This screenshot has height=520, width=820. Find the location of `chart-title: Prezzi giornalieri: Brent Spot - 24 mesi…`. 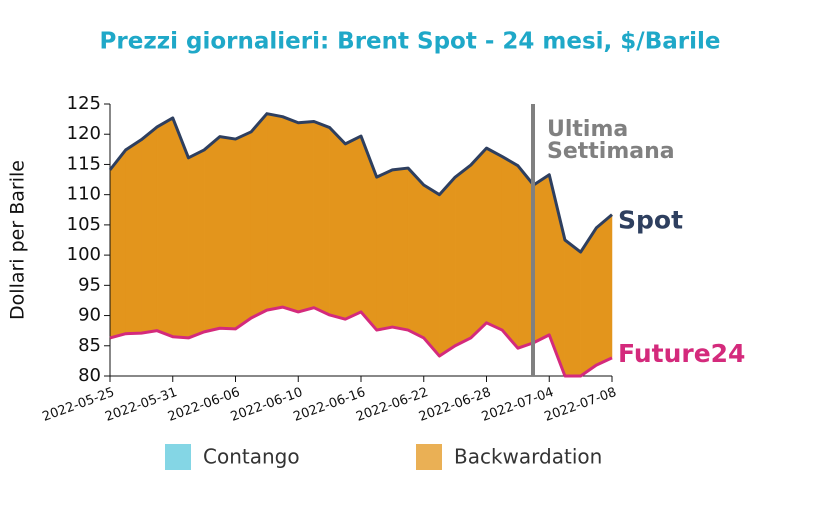

chart-title: Prezzi giornalieri: Brent Spot - 24 mesi… is located at coordinates (410, 42).